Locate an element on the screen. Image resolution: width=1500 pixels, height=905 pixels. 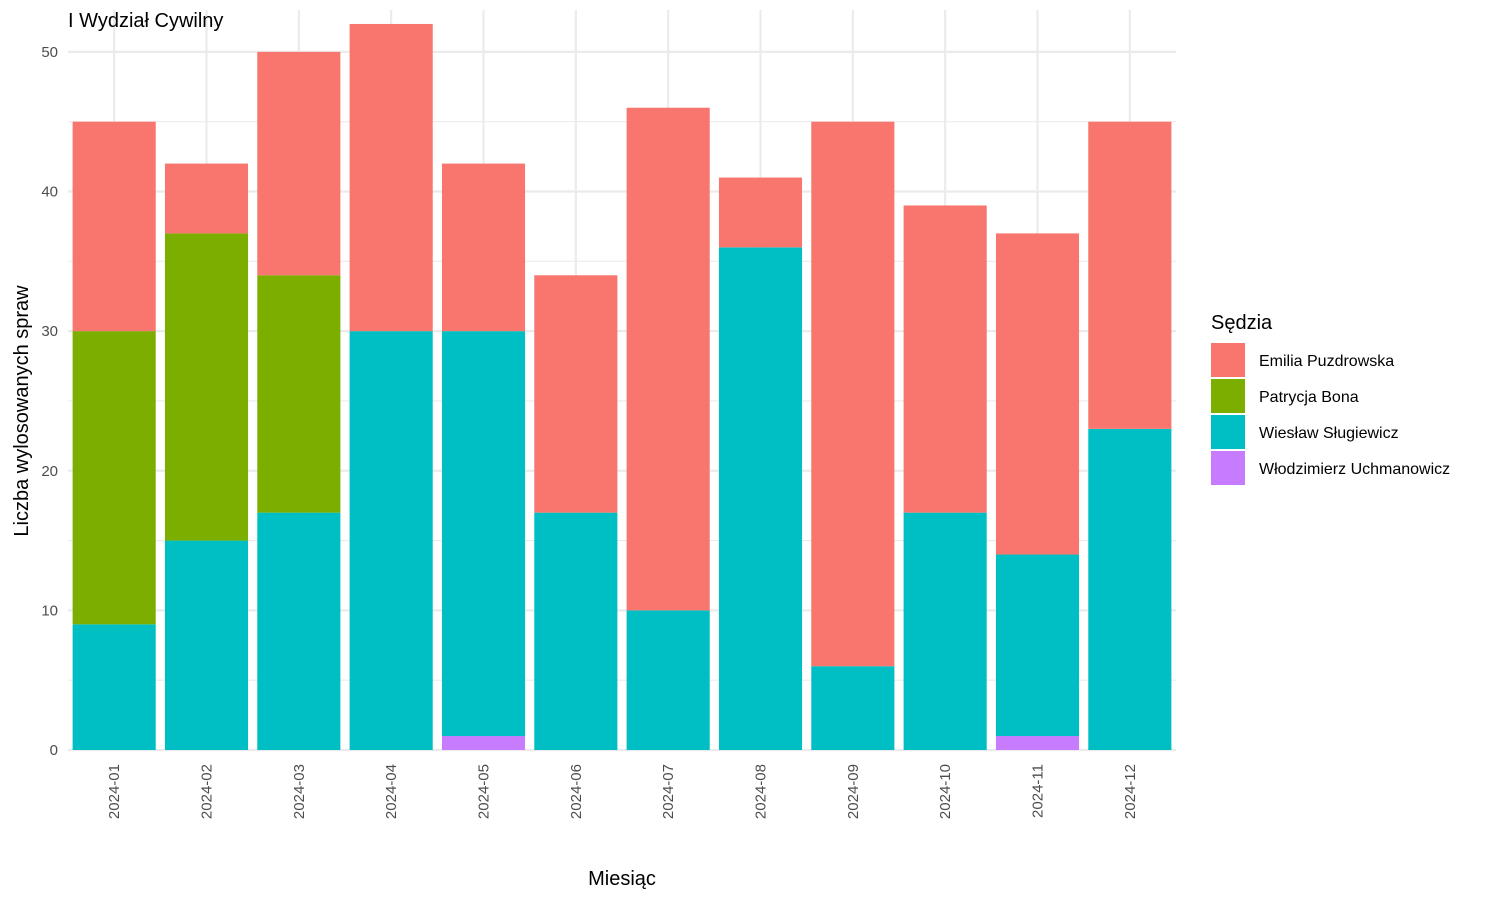
x-tick-label: 2024-06 is located at coordinates (576, 791).